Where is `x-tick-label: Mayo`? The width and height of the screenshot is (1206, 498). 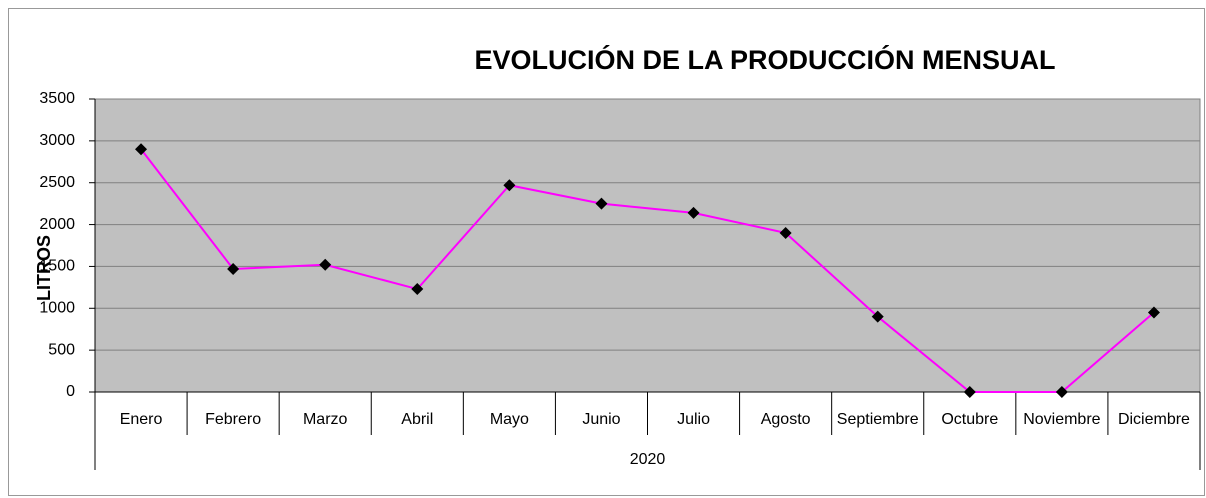
x-tick-label: Mayo is located at coordinates (509, 419).